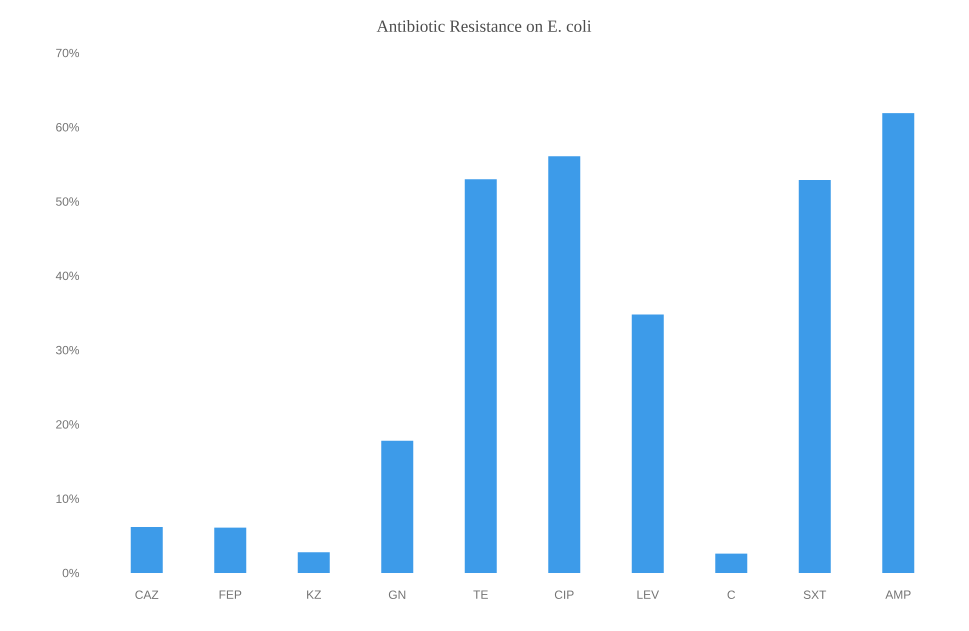  Describe the element at coordinates (231, 594) in the screenshot. I see `x-tick-label: FEP` at that location.